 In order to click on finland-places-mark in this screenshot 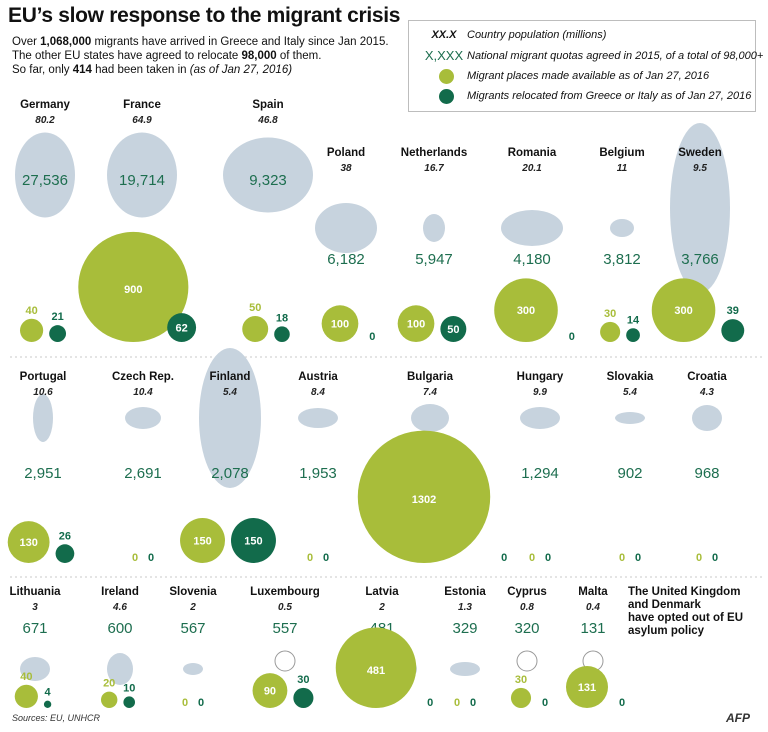, I will do `click(202, 540)`.